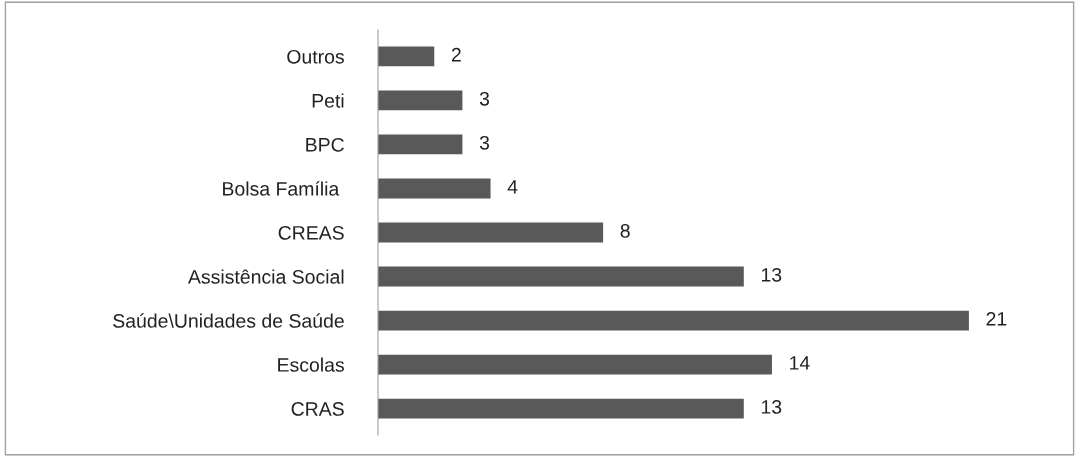  What do you see at coordinates (228, 320) in the screenshot?
I see `y-tick-label: Saúde\Unidades de Saúde` at bounding box center [228, 320].